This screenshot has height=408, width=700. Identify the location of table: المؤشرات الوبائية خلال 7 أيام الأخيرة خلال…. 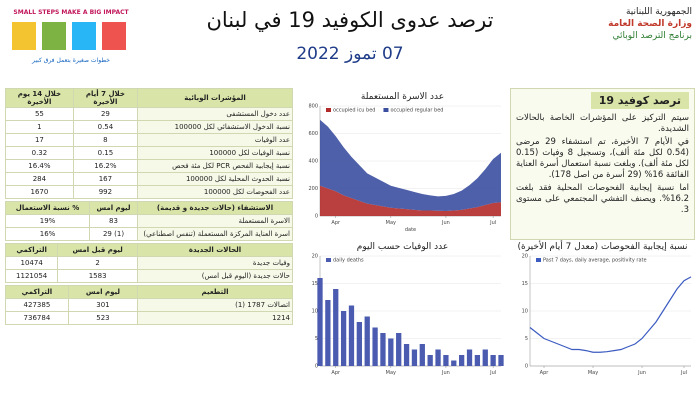
(149, 143).